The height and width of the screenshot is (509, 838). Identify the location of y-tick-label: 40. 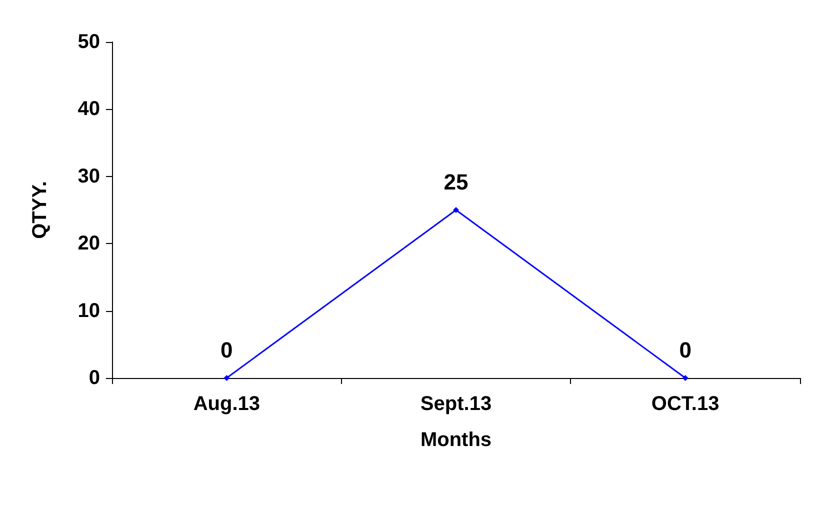
(89, 109).